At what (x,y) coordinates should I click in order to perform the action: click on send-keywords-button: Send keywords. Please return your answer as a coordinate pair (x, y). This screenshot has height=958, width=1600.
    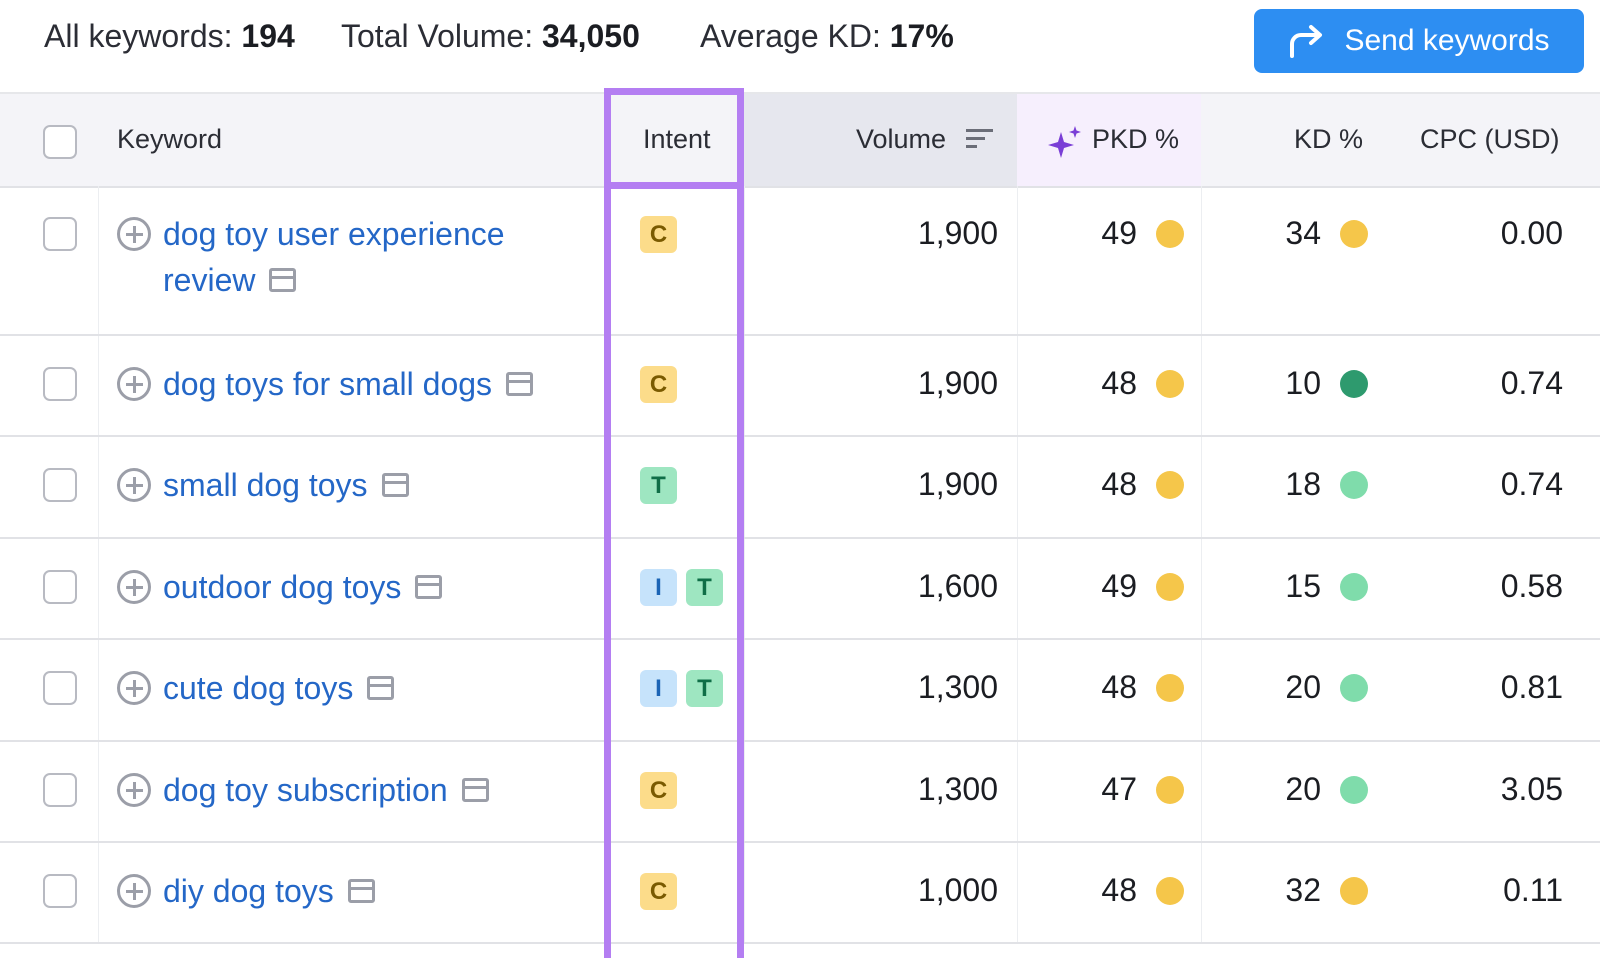
    Looking at the image, I should click on (1419, 41).